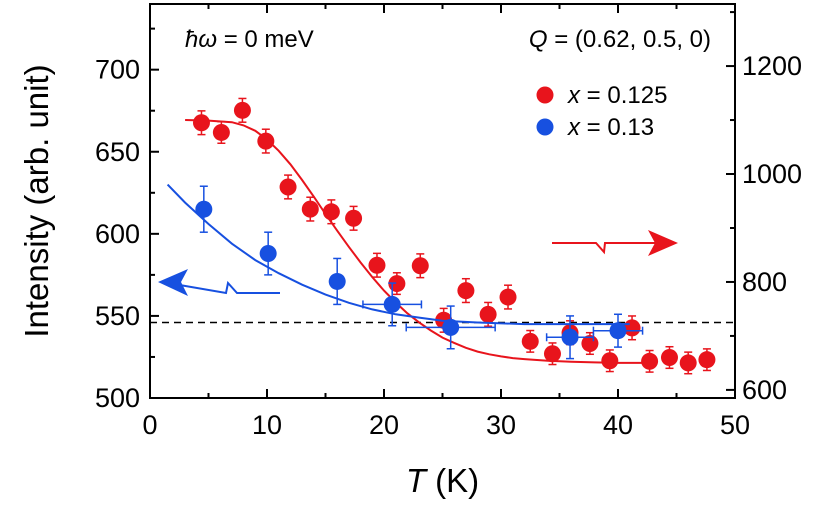  What do you see at coordinates (772, 66) in the screenshot?
I see `y-right-tick-label: 1200` at bounding box center [772, 66].